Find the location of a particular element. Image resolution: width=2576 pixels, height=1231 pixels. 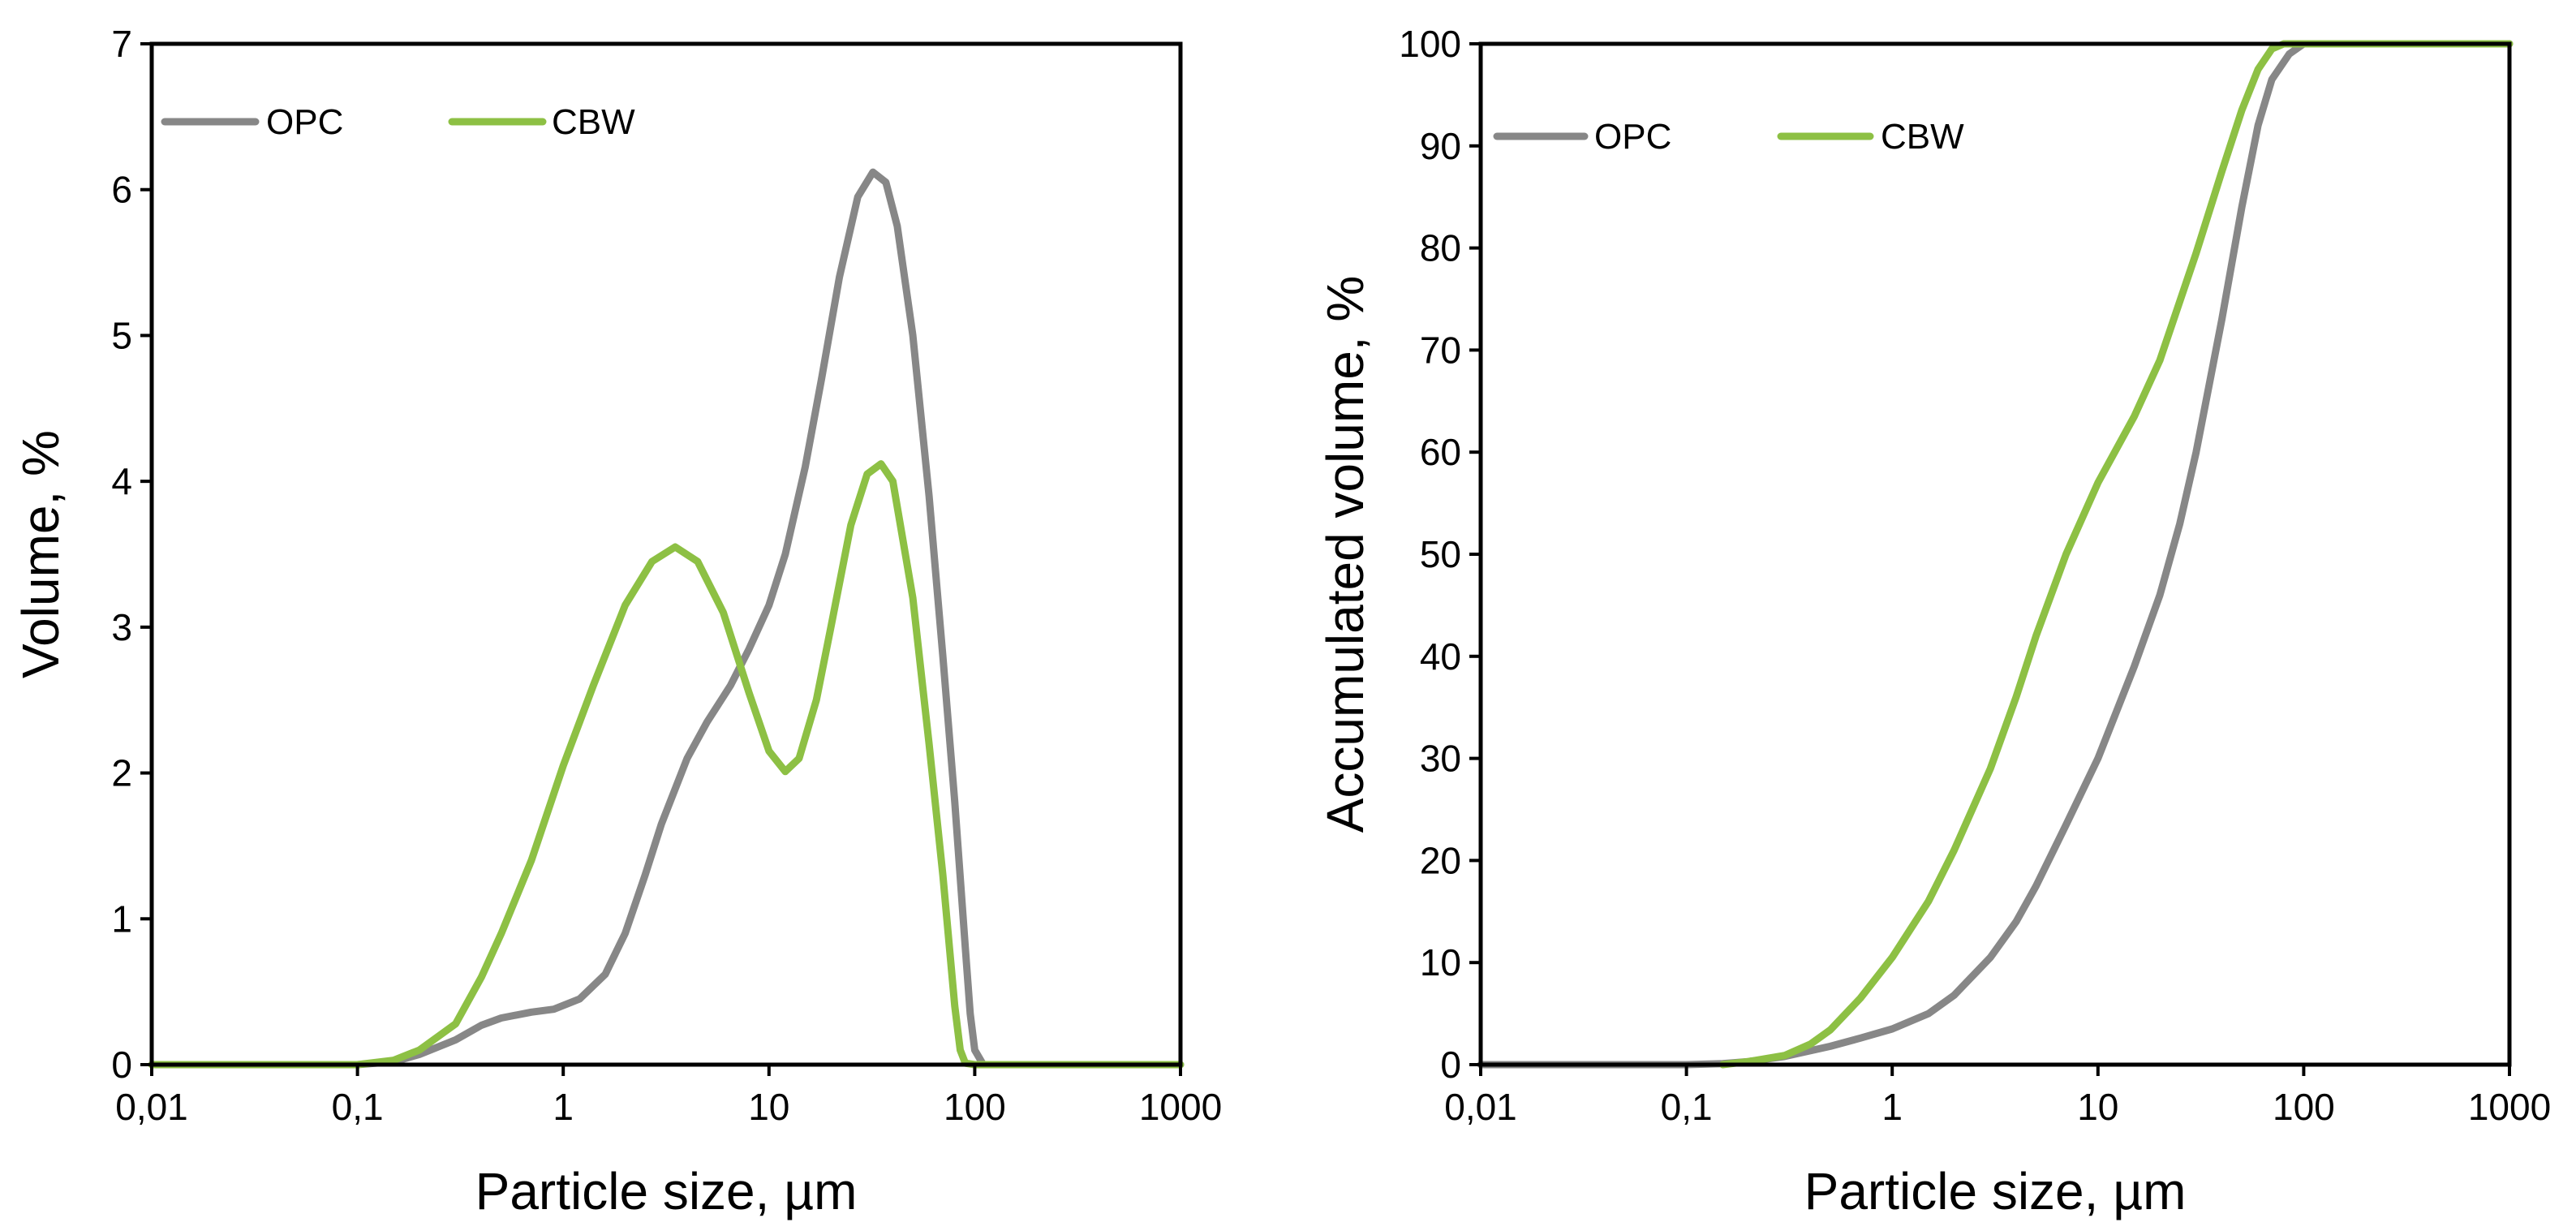

accumulated-x-tick-label: 1 is located at coordinates (1892, 1107).